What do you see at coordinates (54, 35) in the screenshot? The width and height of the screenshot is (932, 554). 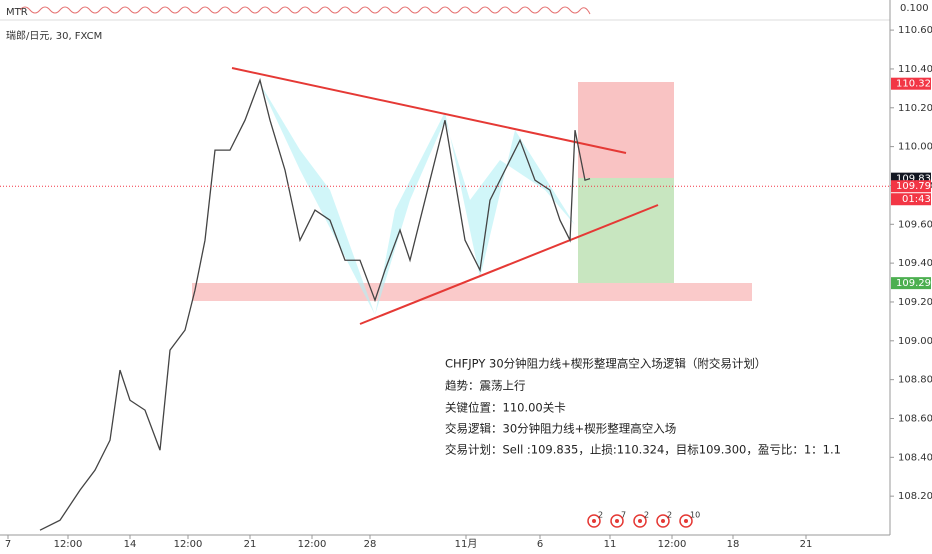 I see `symbol: 瑞郎/日元, 30, FXCM` at bounding box center [54, 35].